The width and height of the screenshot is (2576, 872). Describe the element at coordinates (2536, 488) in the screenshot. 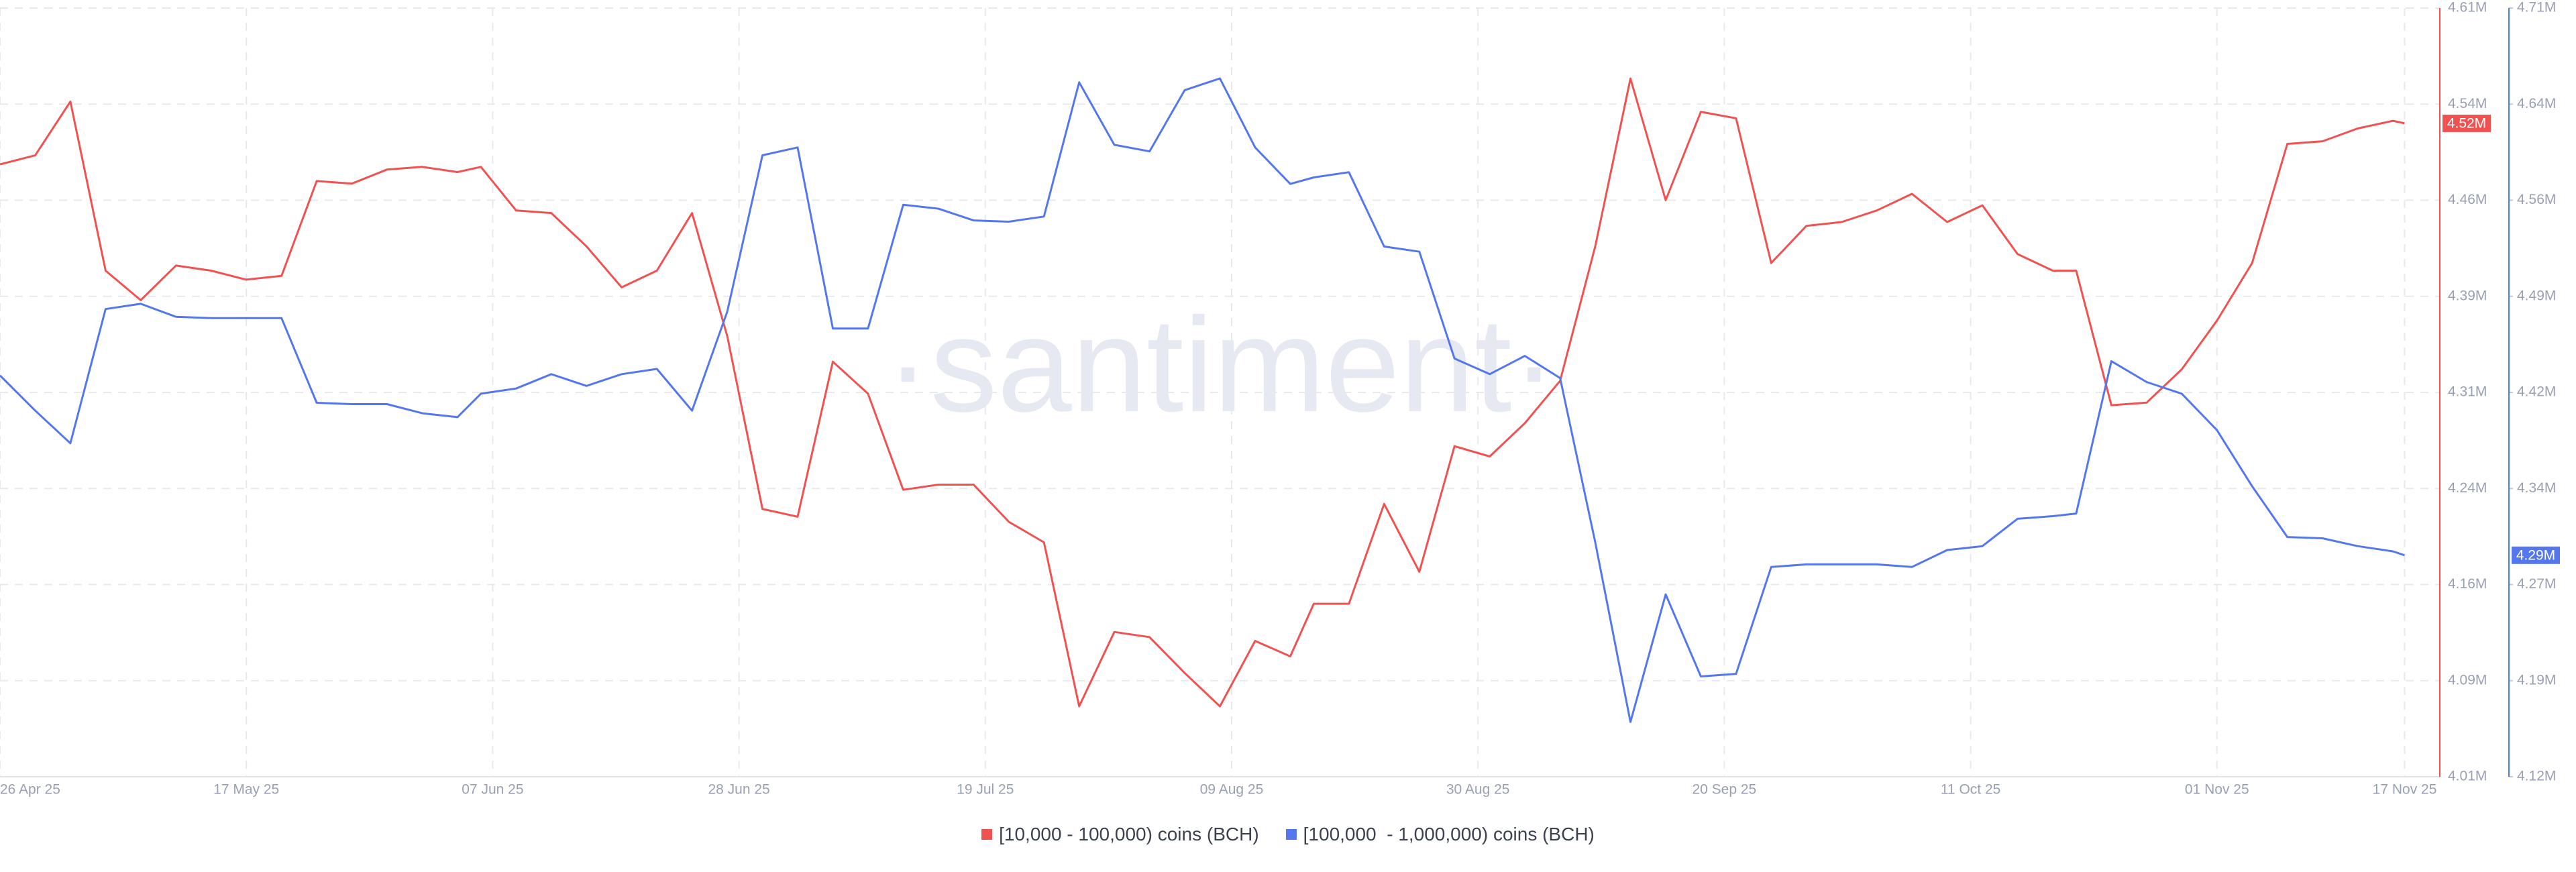

I see `y2-tick-label: 4.34M` at that location.